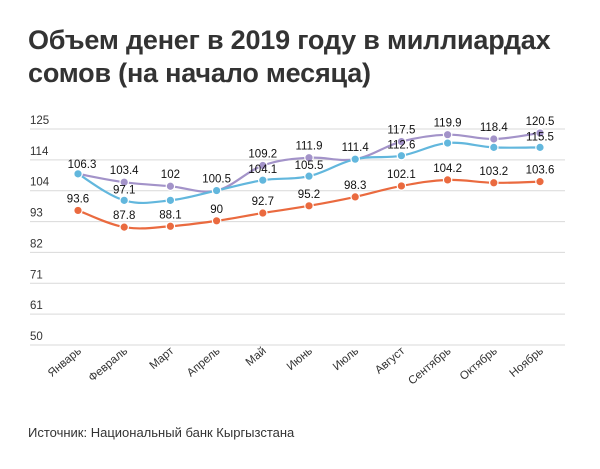  I want to click on x-tick-label: Октябрь, so click(479, 364).